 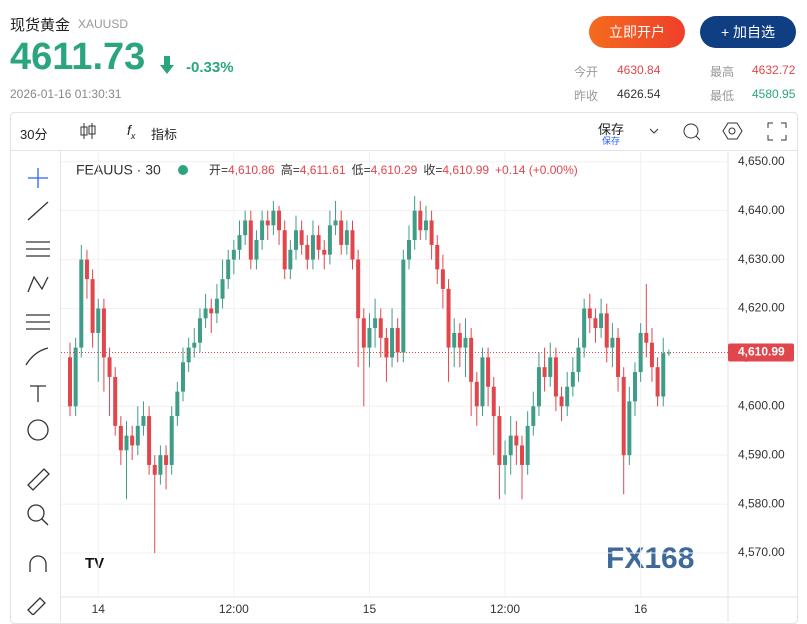 I want to click on legend-value: 4,610.86, so click(x=251, y=170).